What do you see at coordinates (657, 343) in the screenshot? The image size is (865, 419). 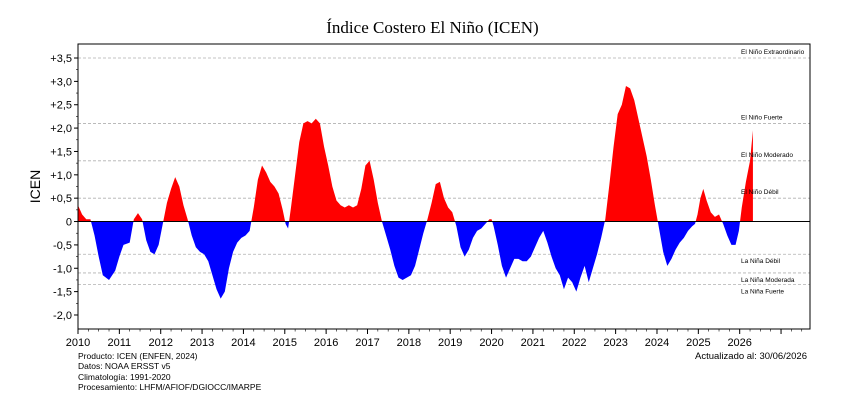 I see `x-tick-label: 2024` at bounding box center [657, 343].